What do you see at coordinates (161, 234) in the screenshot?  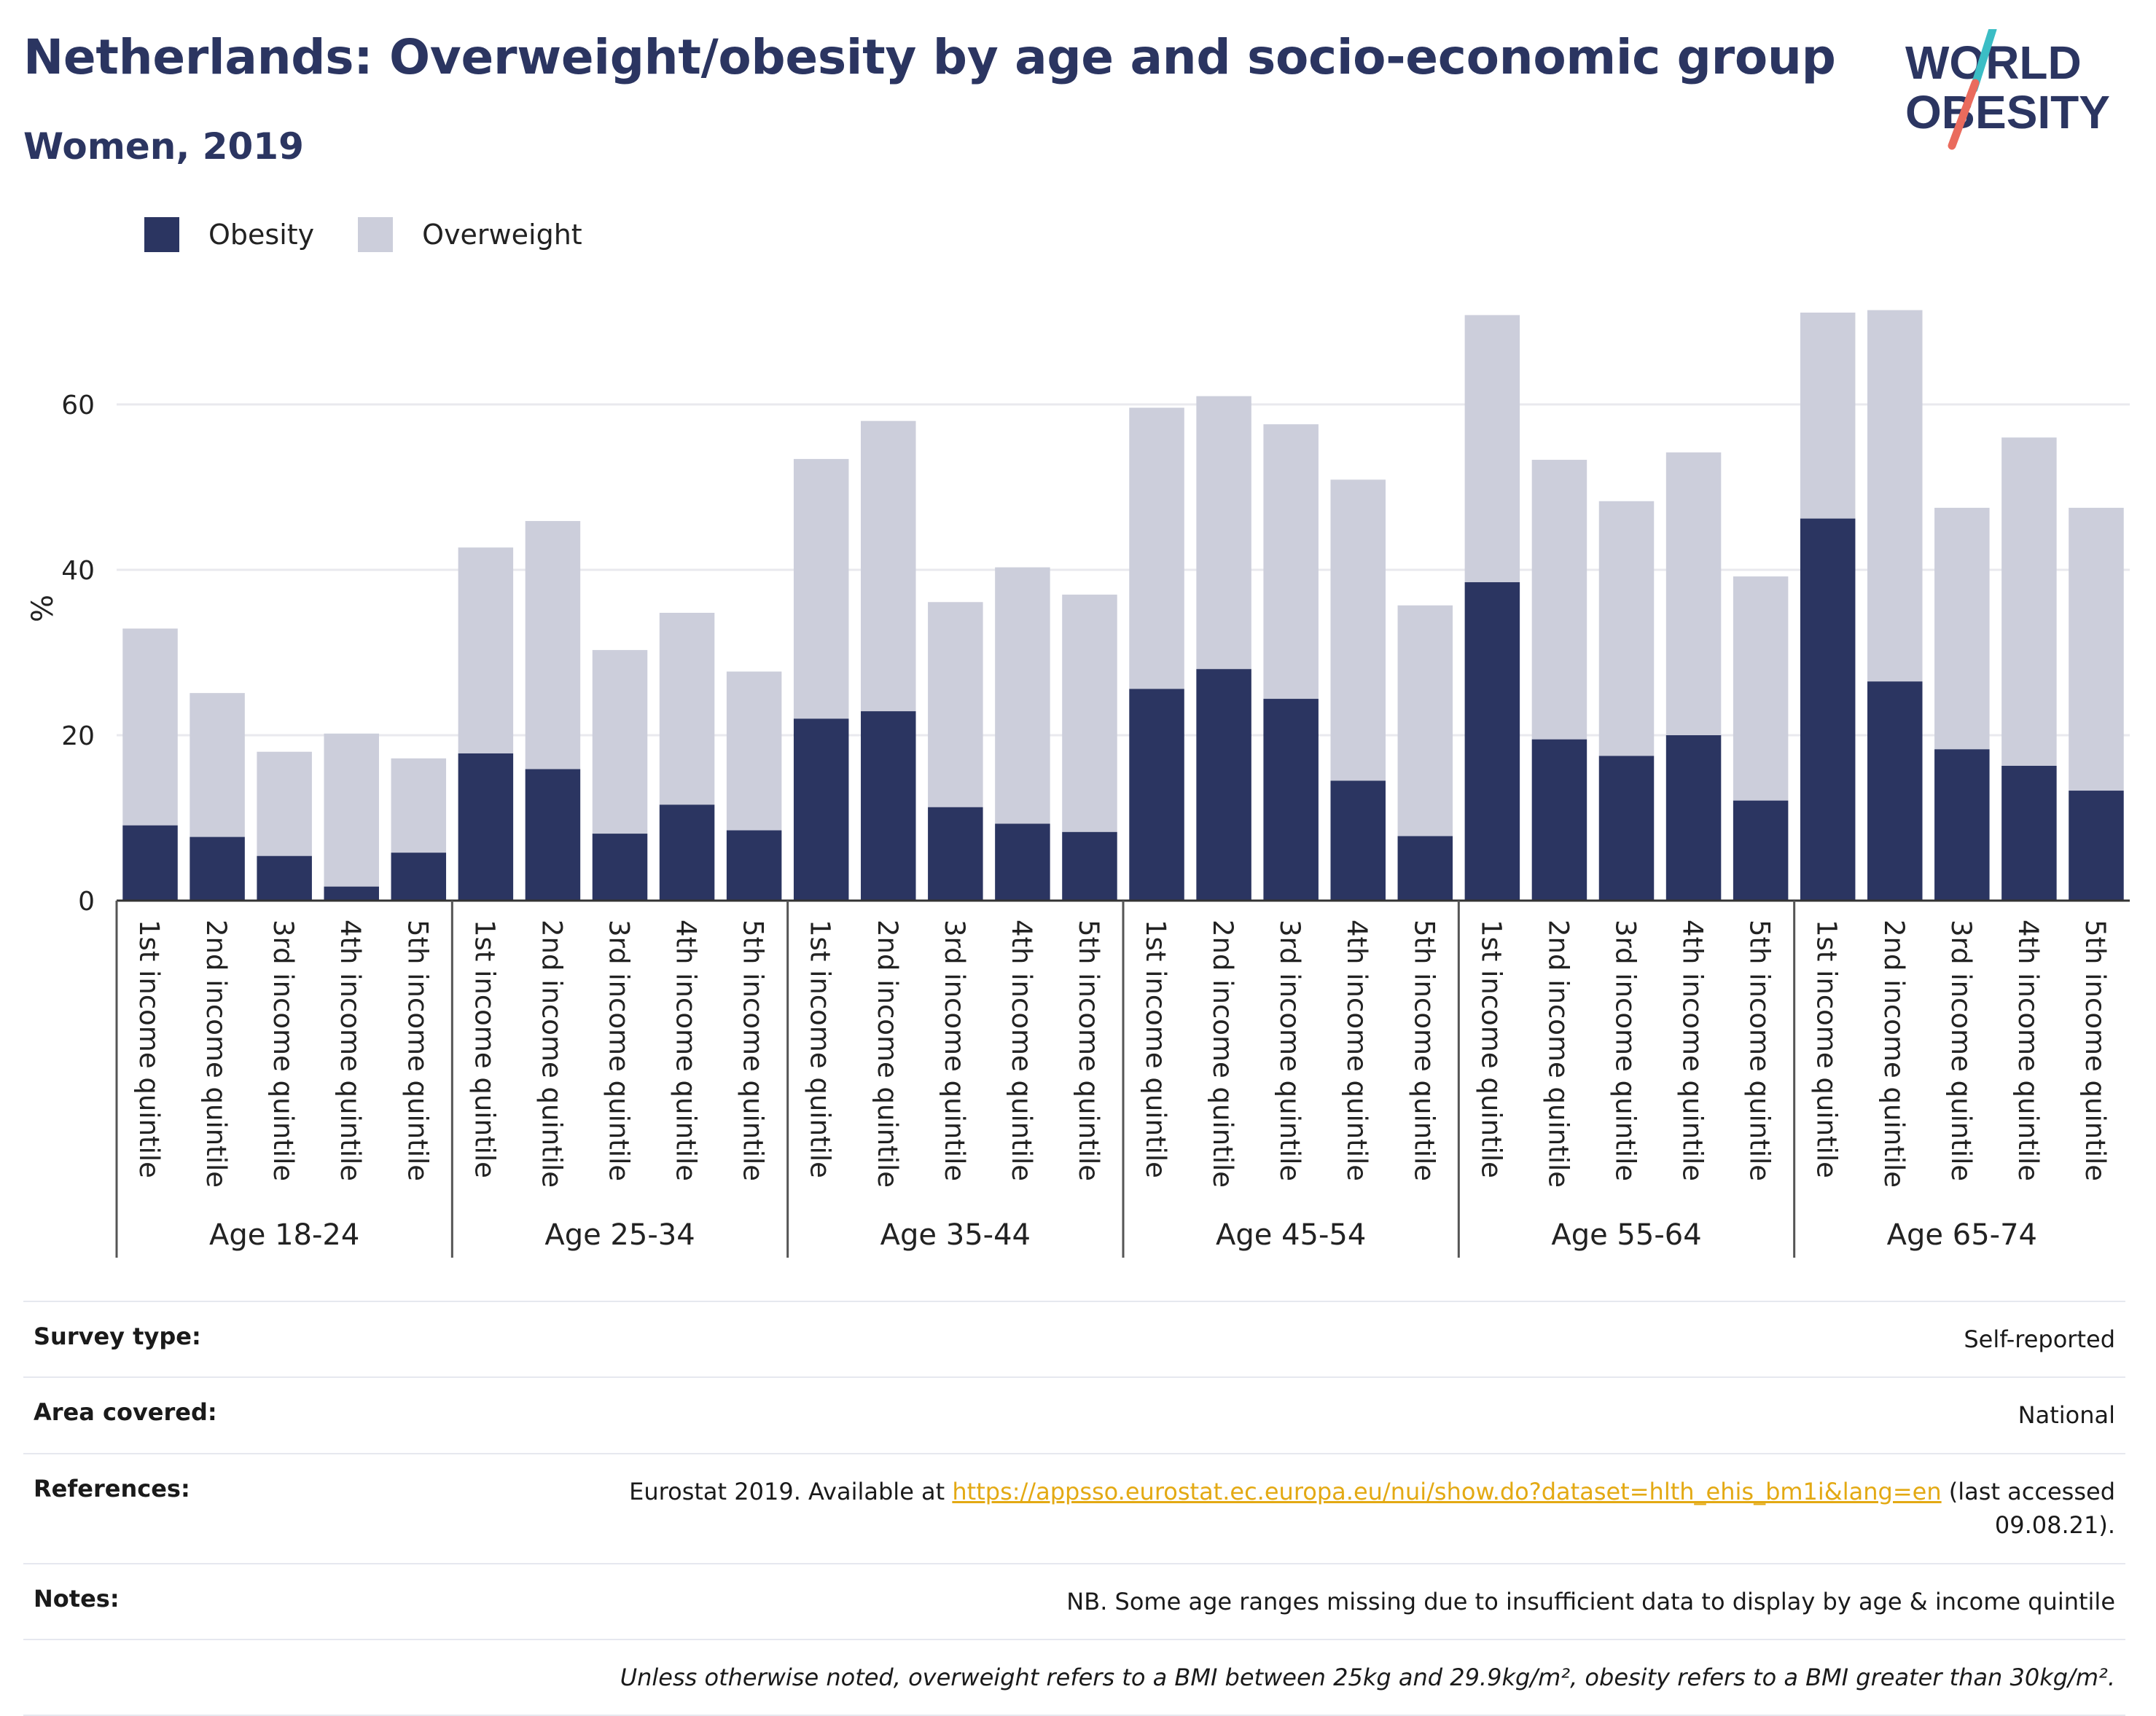 I see `legend-swatch-obesity` at bounding box center [161, 234].